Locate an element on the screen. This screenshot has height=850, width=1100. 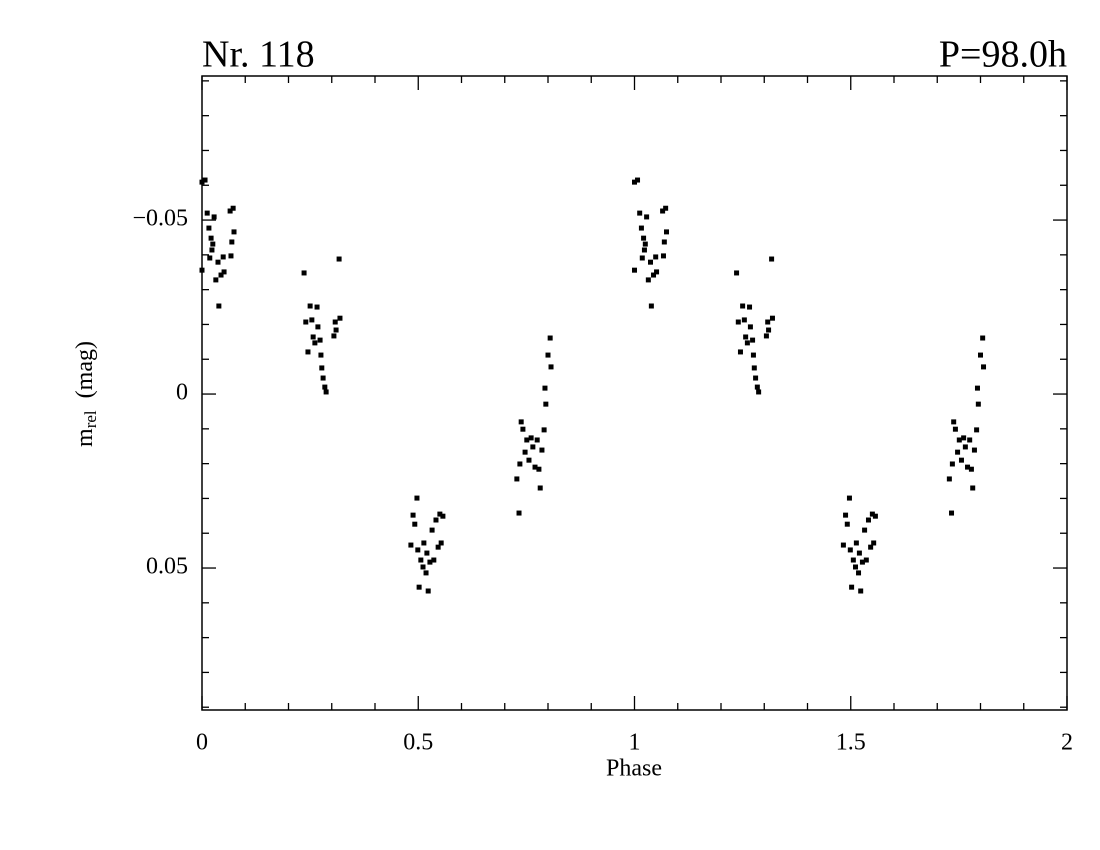
y-label-unit: (mag) is located at coordinates (85, 369).